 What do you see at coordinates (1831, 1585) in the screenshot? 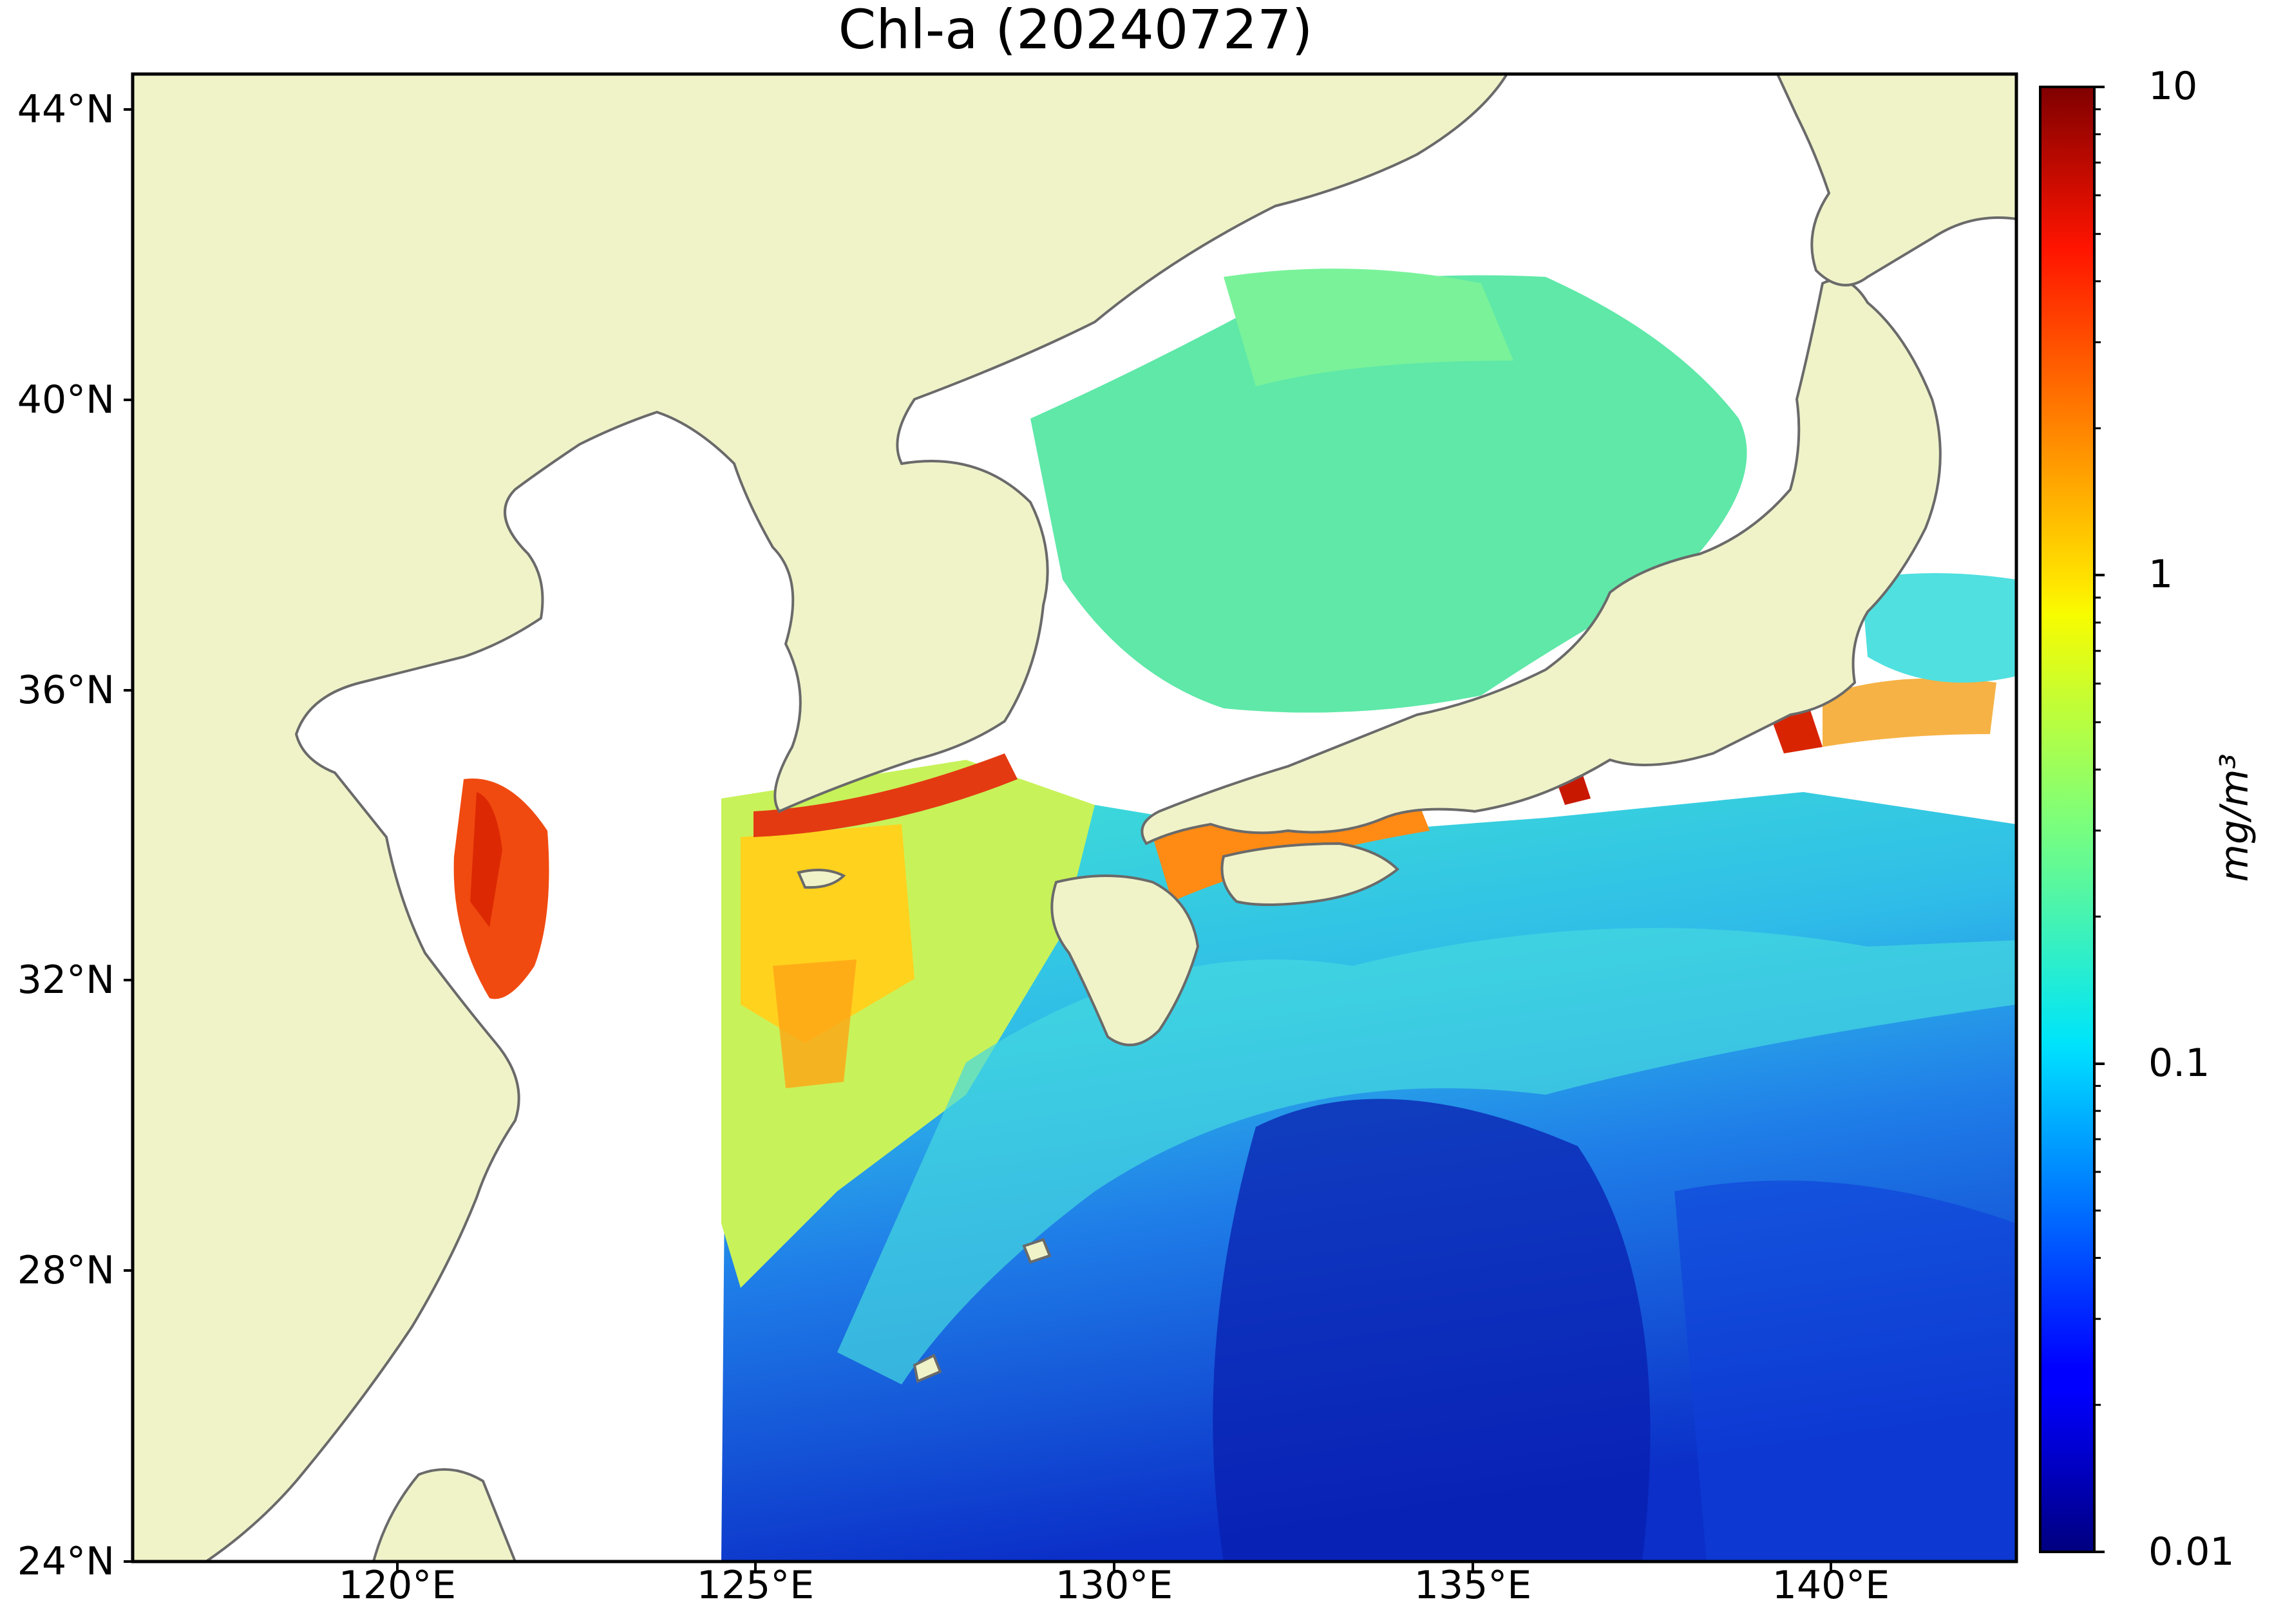
I see `lon-label-140: 140°E` at bounding box center [1831, 1585].